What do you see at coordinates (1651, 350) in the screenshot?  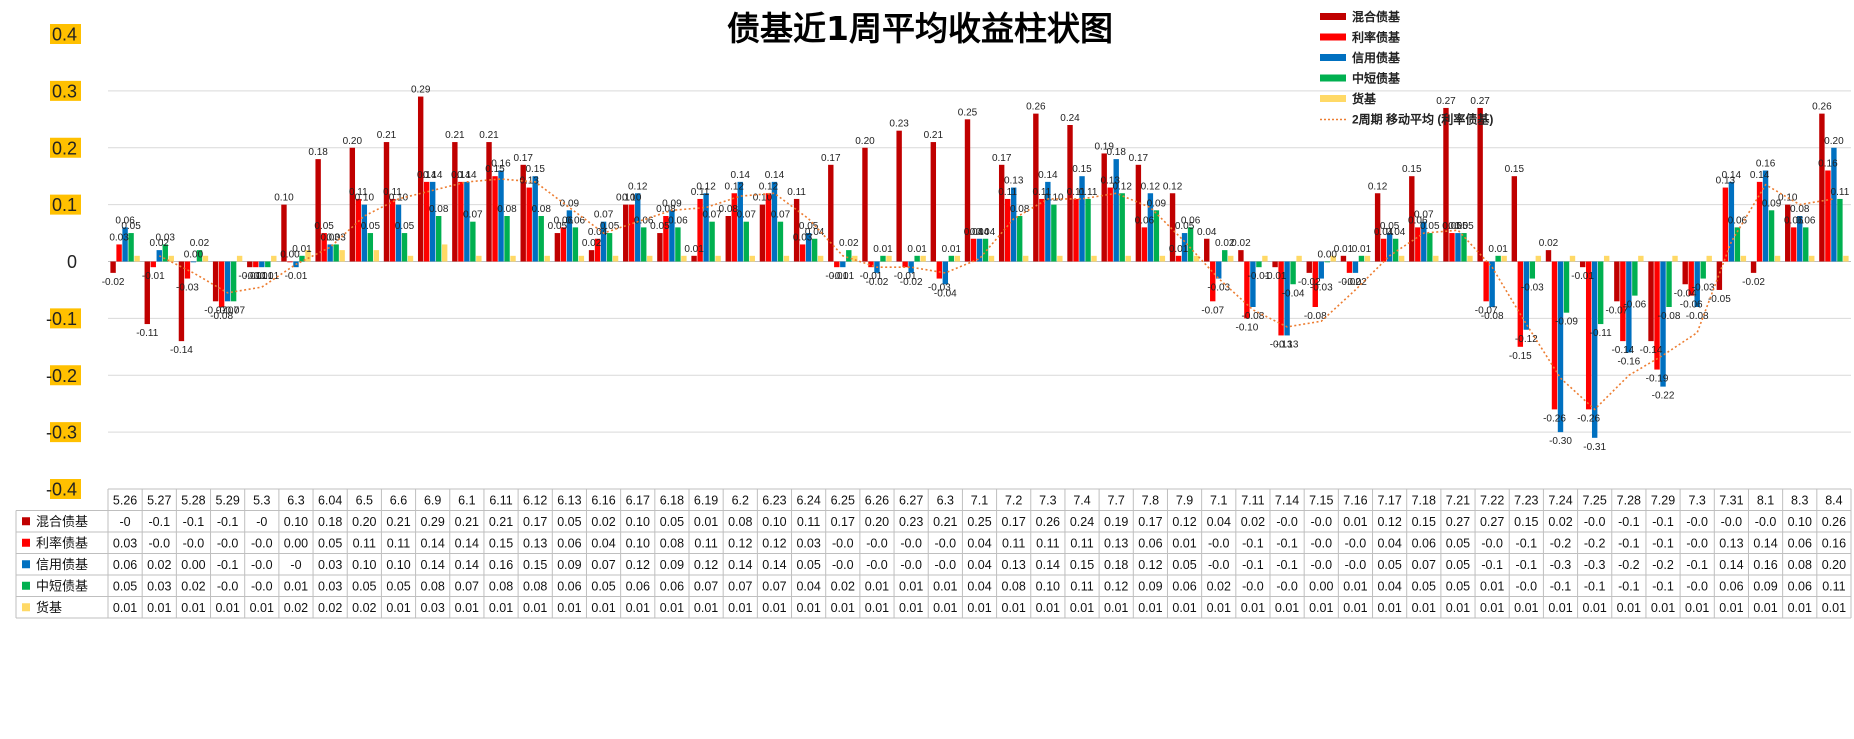 I see `bar-data-label: -0.14` at bounding box center [1651, 350].